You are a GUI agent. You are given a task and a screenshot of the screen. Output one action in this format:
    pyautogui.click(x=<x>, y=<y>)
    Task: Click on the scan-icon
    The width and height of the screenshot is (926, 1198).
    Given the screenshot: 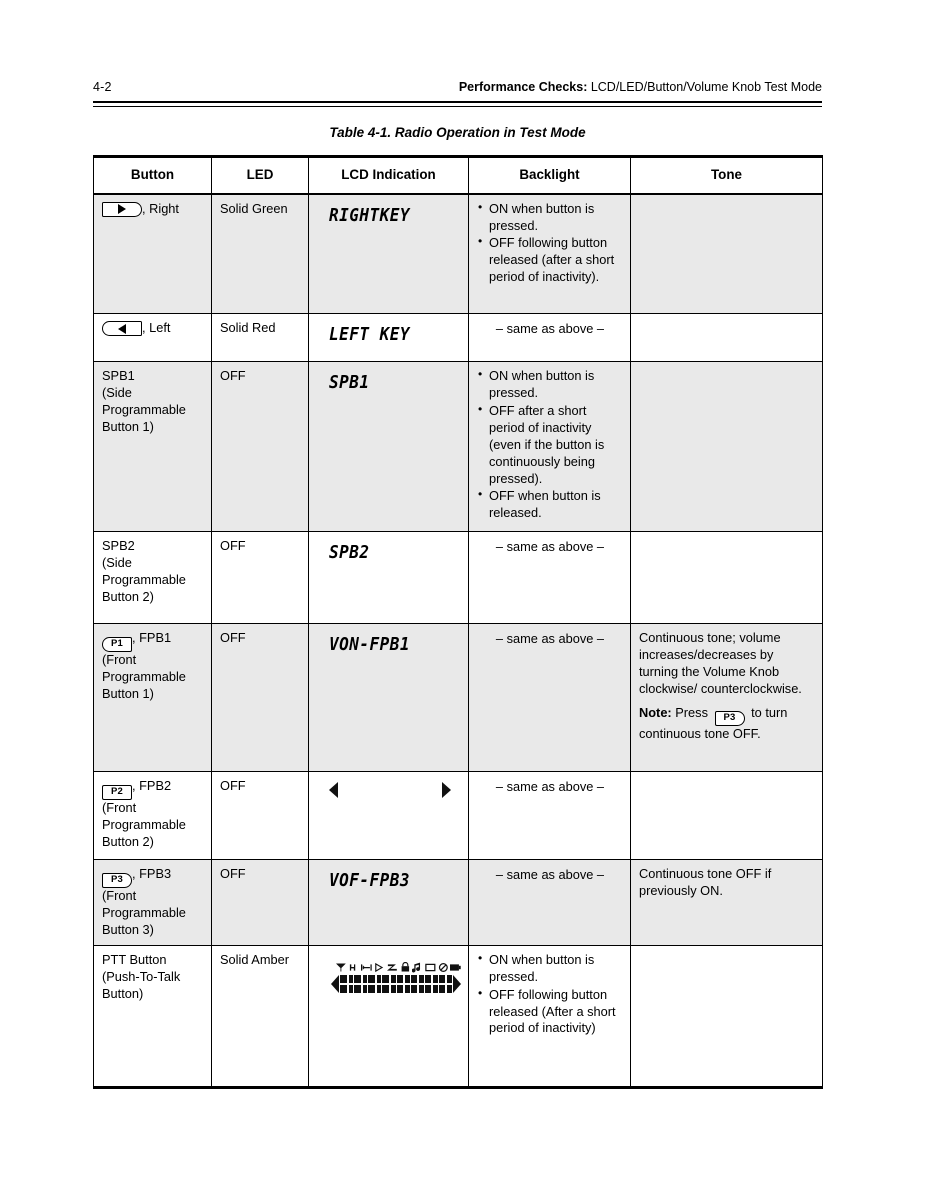 What is the action you would take?
    pyautogui.click(x=367, y=967)
    